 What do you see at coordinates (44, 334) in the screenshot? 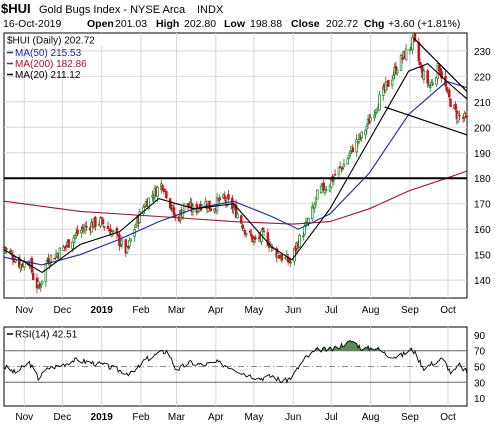
I see `rsi-legend-bg` at bounding box center [44, 334].